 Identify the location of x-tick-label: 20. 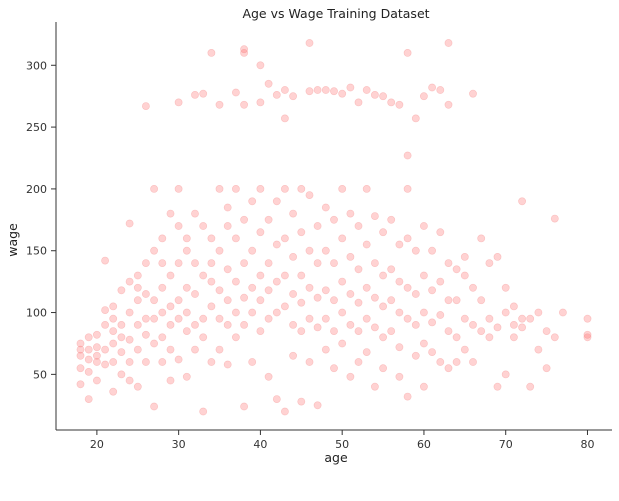
(97, 444).